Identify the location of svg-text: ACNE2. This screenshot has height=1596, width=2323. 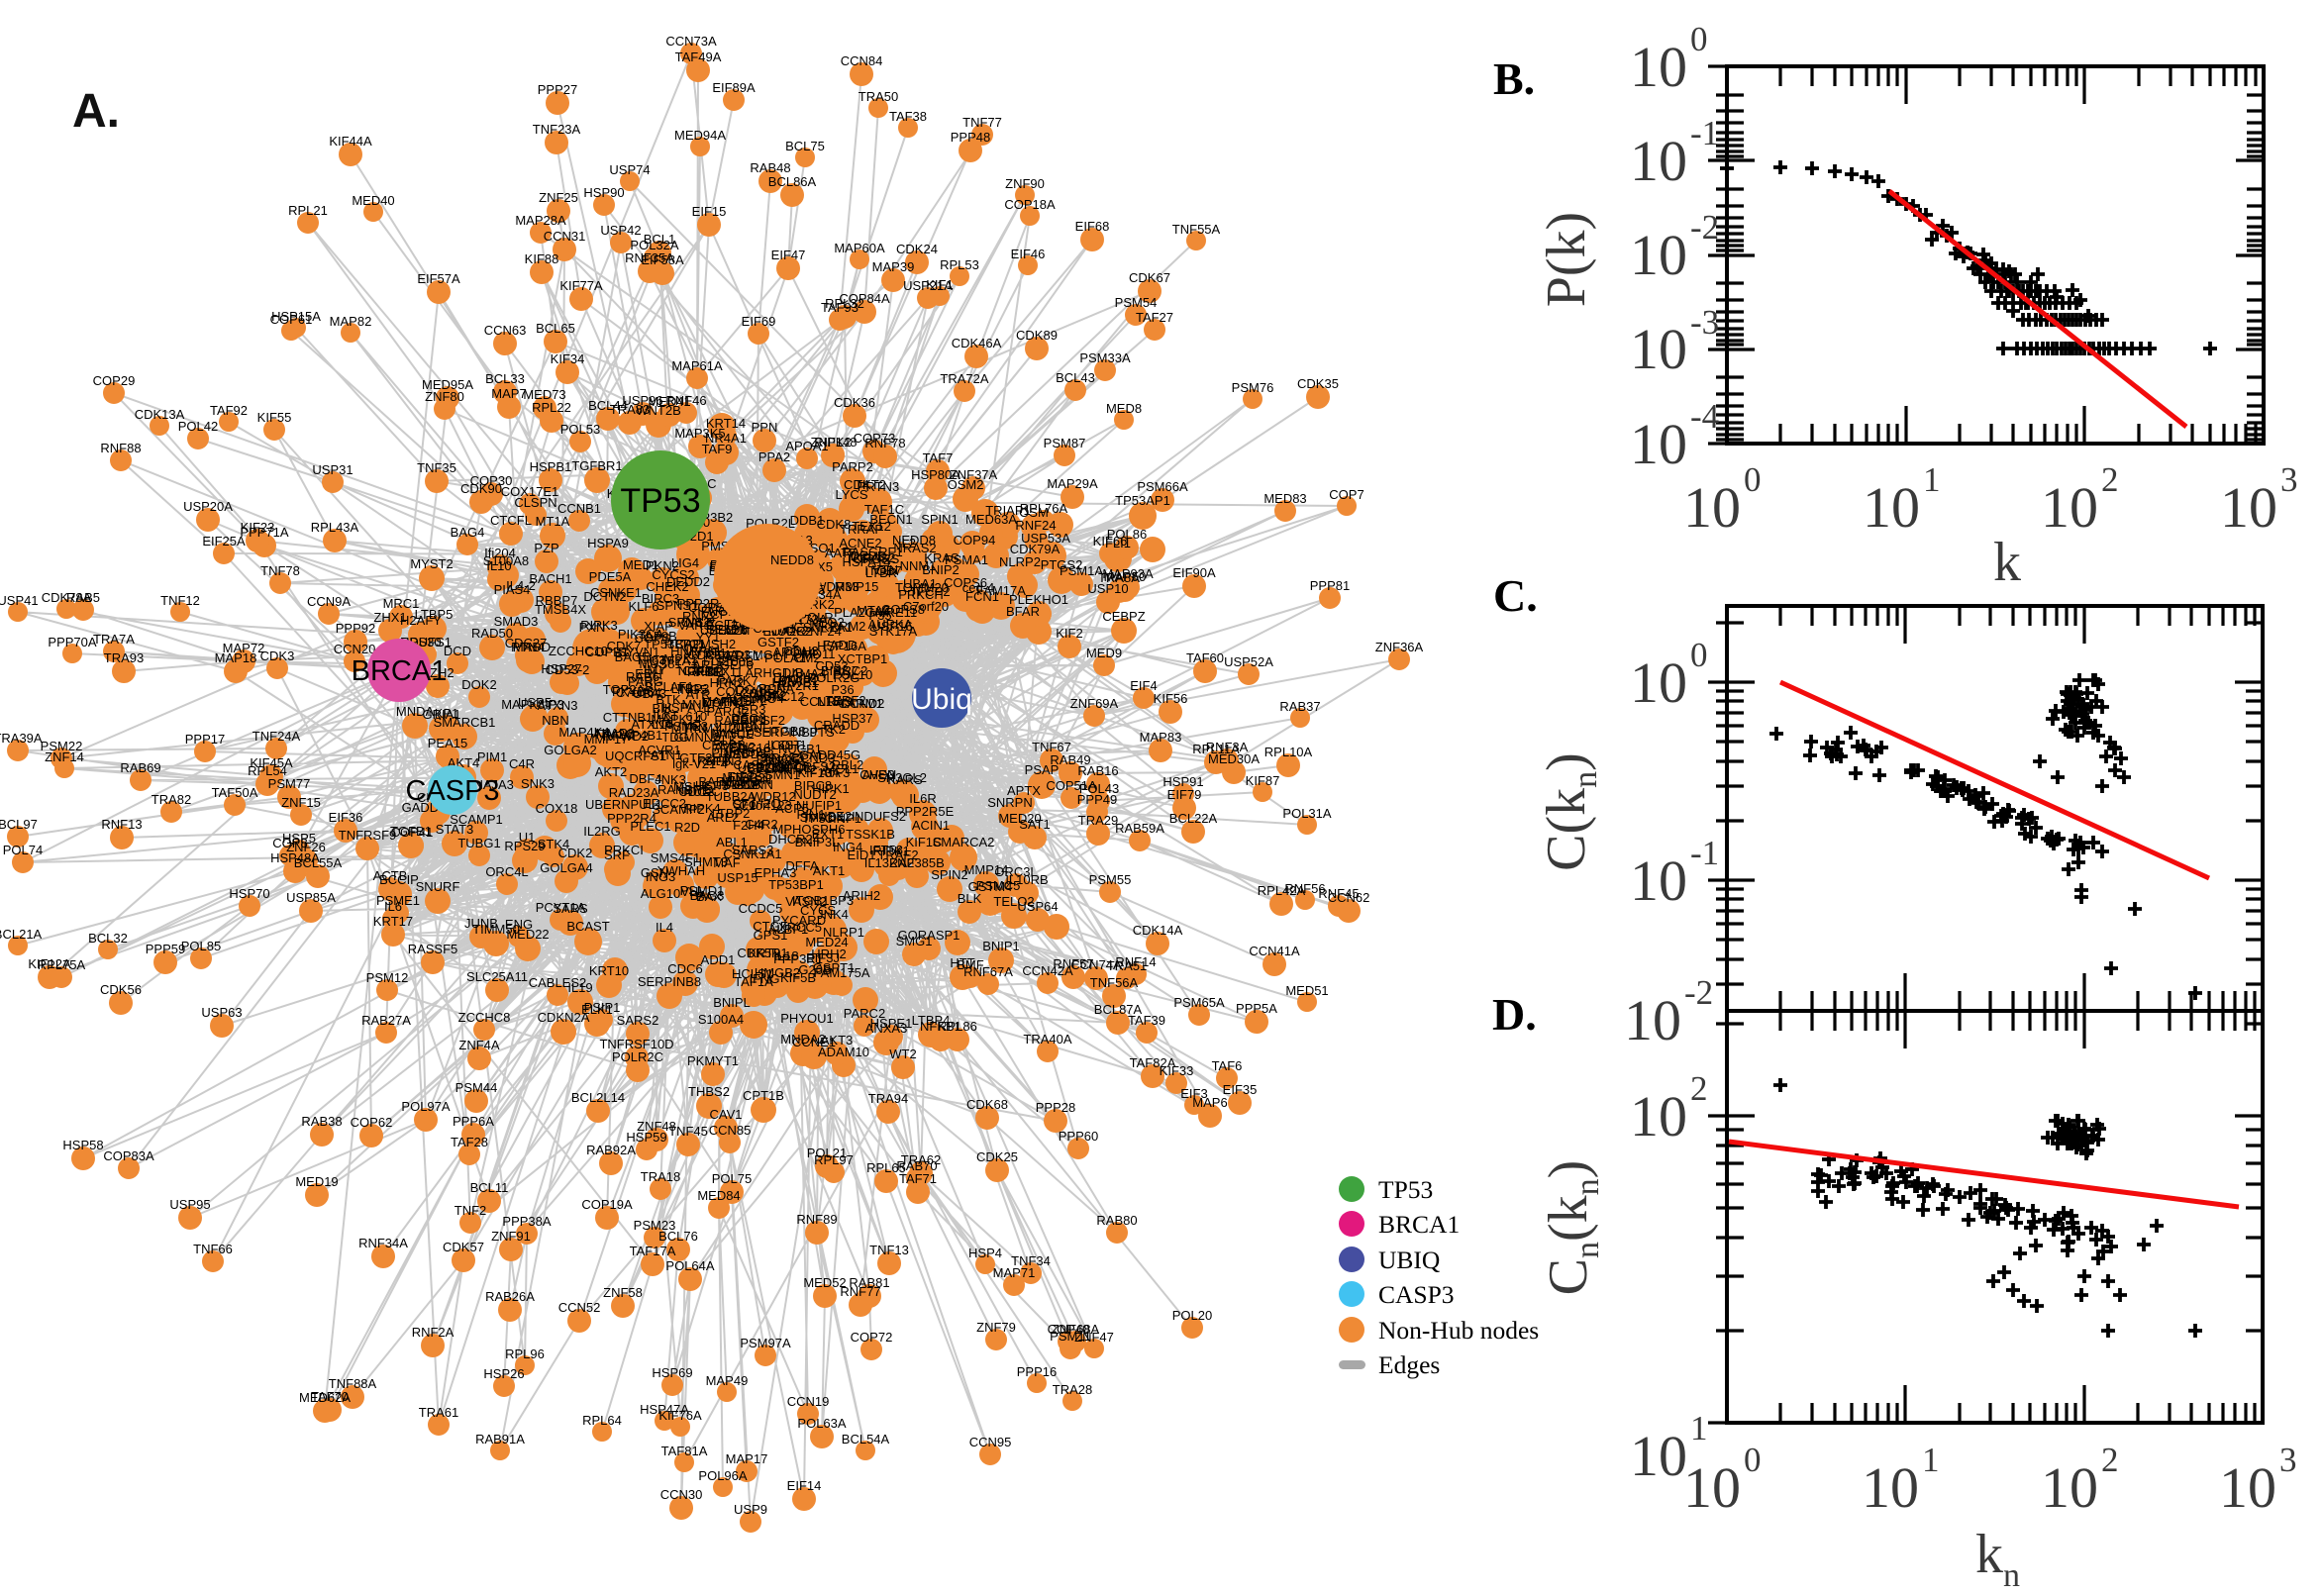
(860, 543).